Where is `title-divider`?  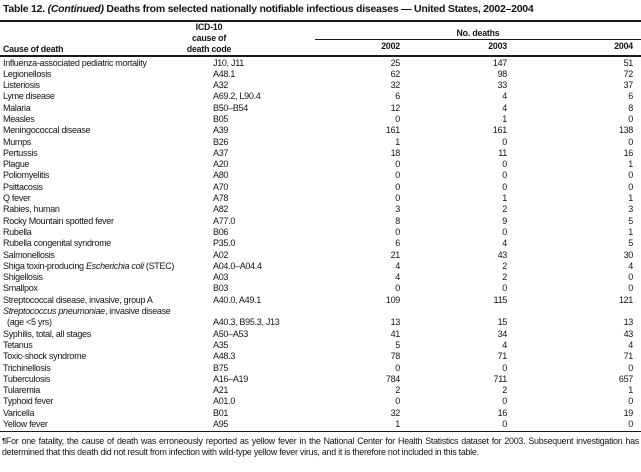 title-divider is located at coordinates (320, 21).